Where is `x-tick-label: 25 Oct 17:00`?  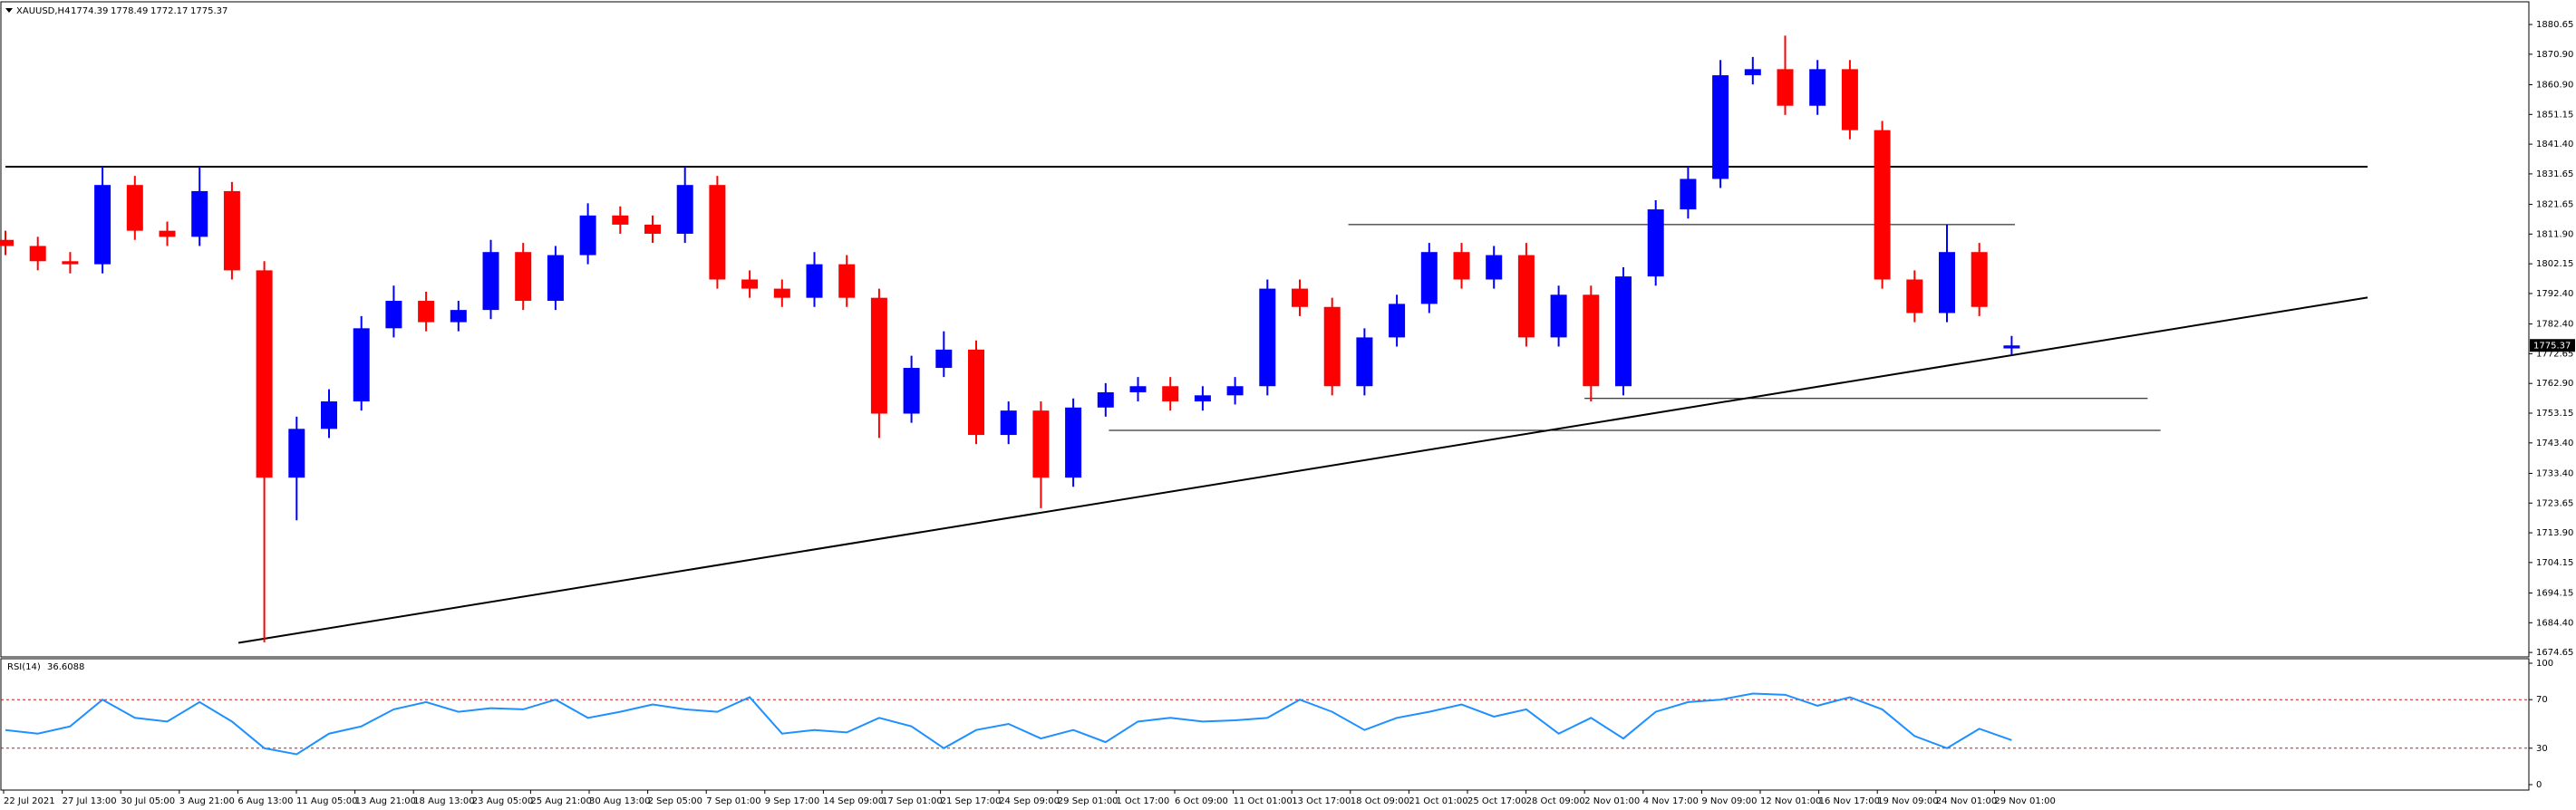
x-tick-label: 25 Oct 17:00 is located at coordinates (1496, 801).